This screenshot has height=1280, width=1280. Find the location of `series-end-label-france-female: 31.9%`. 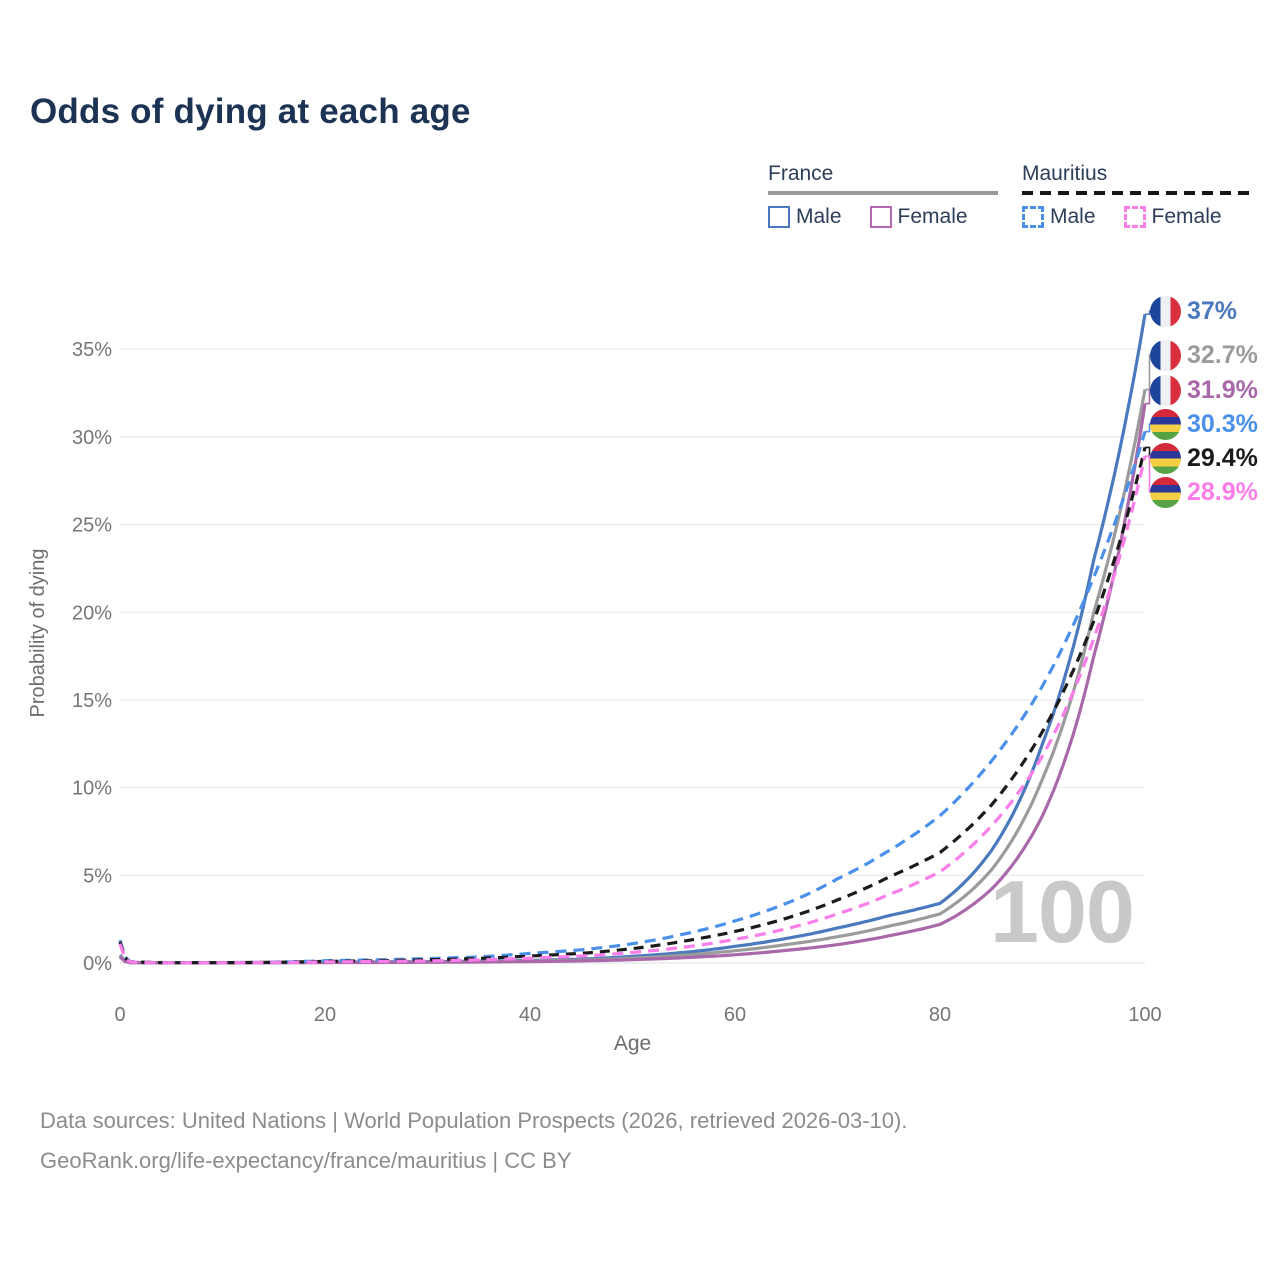

series-end-label-france-female: 31.9% is located at coordinates (1204, 390).